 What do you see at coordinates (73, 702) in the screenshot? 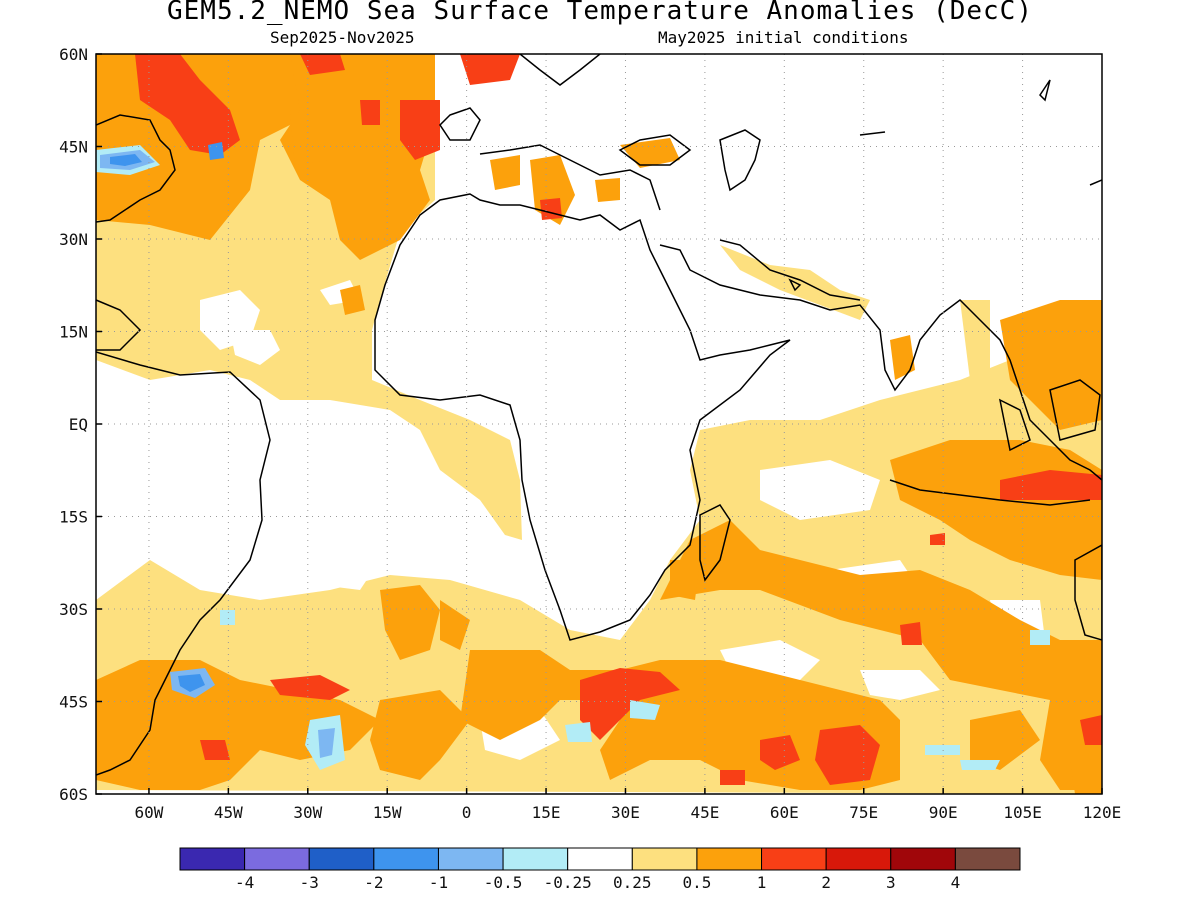
I see `lat-tick-label: 45S` at bounding box center [73, 702].